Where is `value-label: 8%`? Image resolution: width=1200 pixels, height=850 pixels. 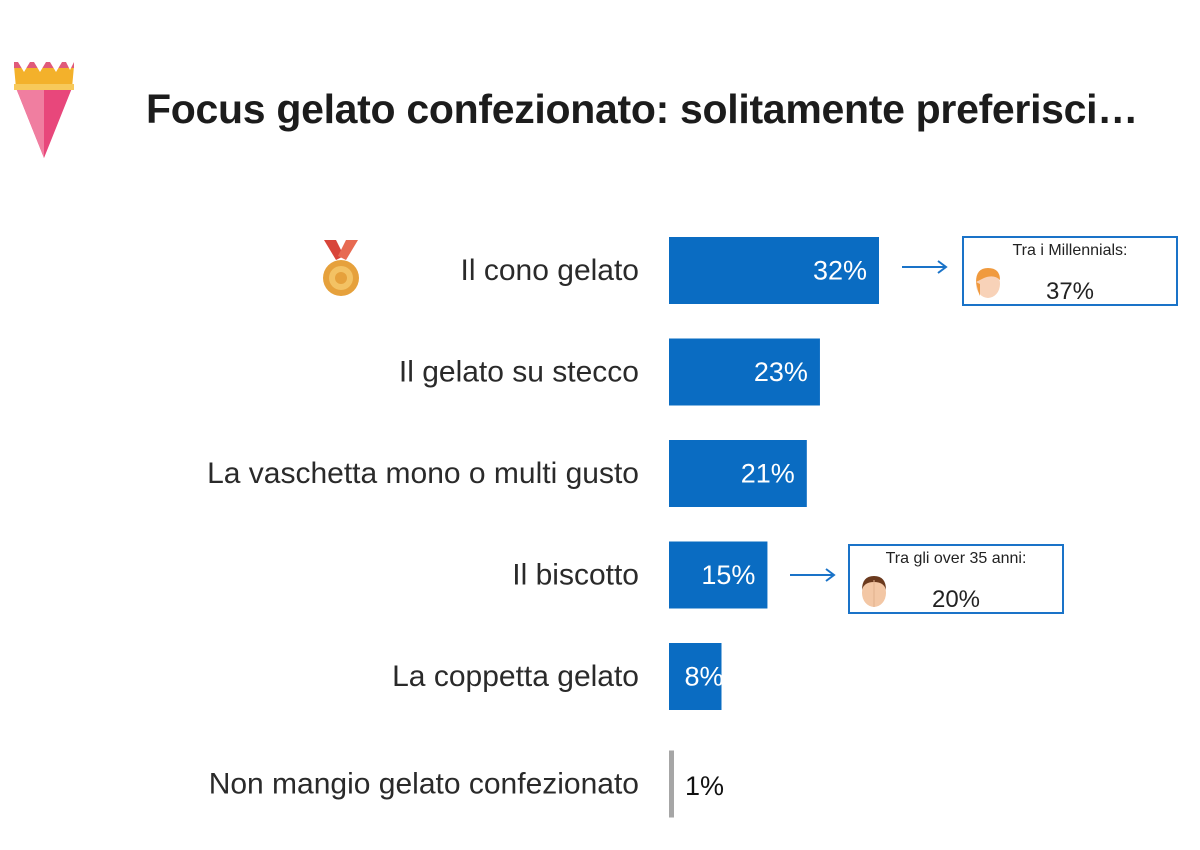 value-label: 8% is located at coordinates (703, 677).